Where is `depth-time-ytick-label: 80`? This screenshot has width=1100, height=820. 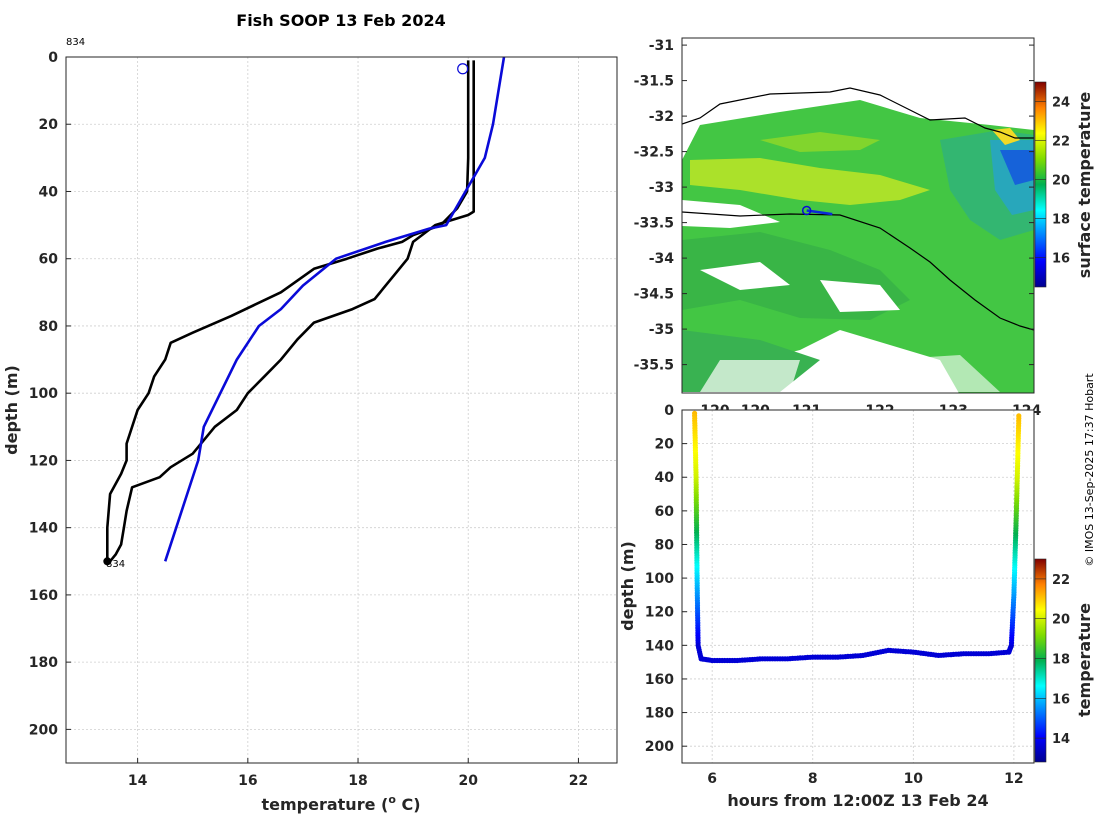
depth-time-ytick-label: 80 is located at coordinates (665, 545).